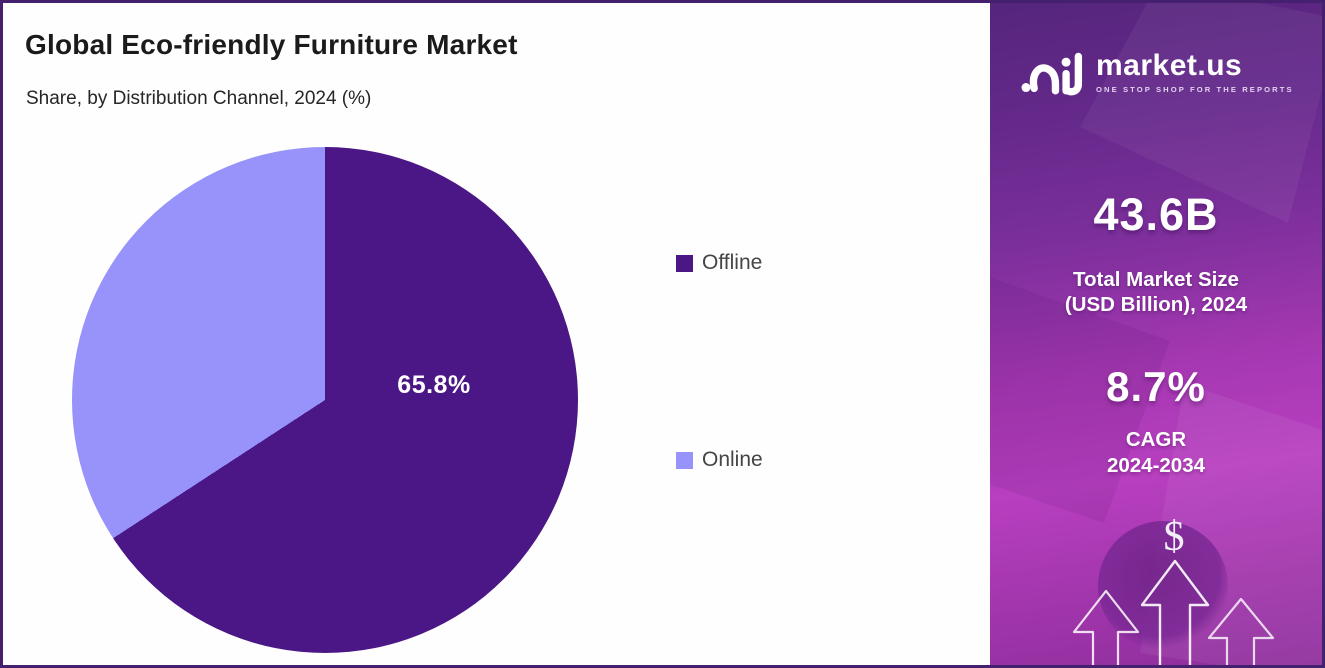 The width and height of the screenshot is (1325, 668). Describe the element at coordinates (1156, 465) in the screenshot. I see `stat-cagr-label-line2: 2024-2034` at that location.